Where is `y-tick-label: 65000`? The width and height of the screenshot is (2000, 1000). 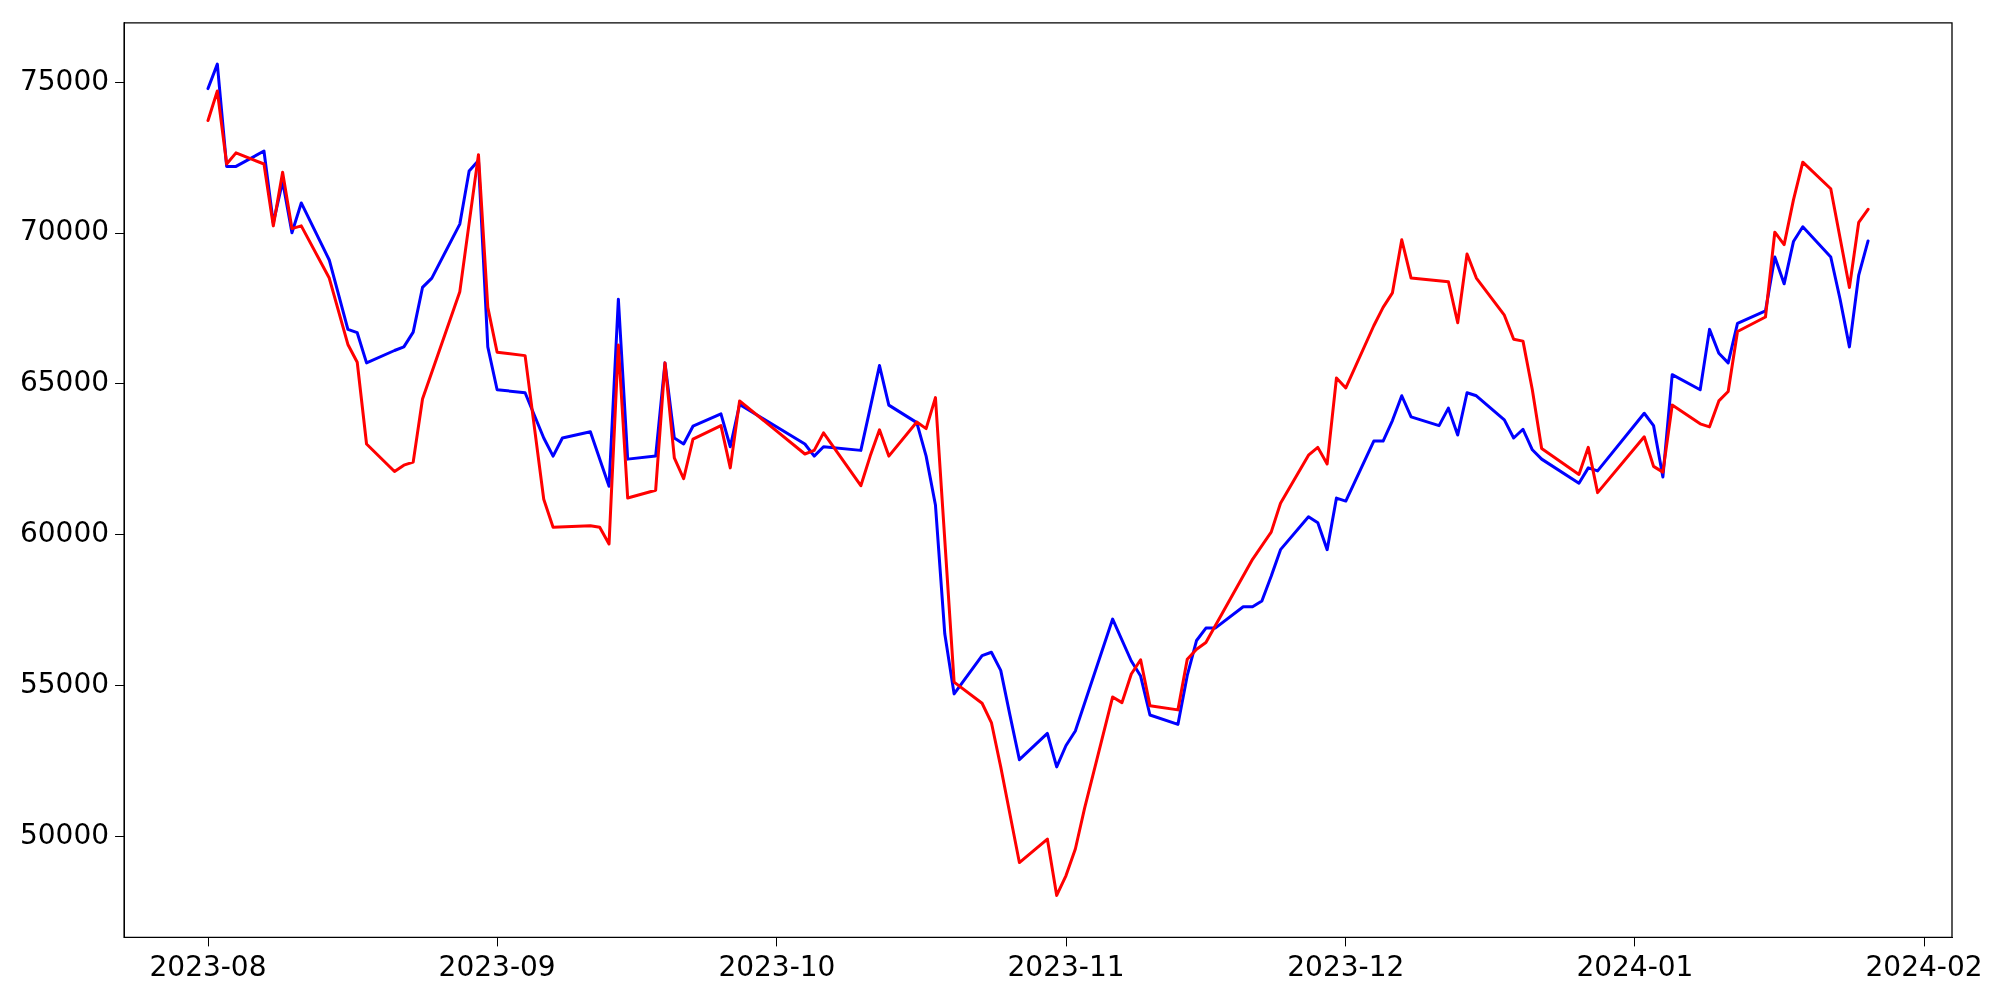 y-tick-label: 65000 is located at coordinates (64, 382).